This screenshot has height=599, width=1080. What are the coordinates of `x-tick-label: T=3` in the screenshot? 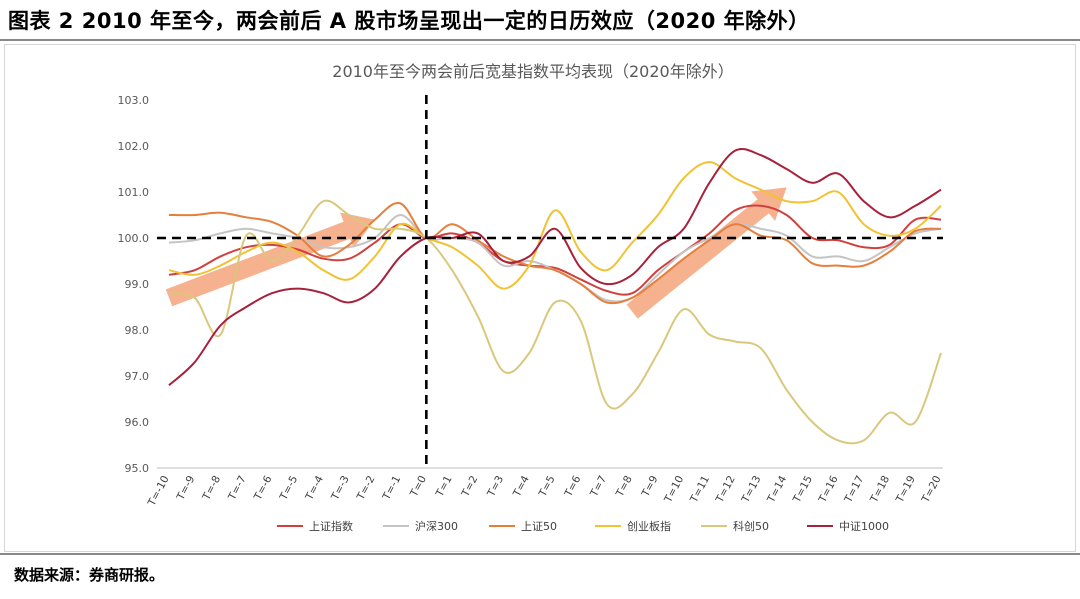 It's located at (495, 487).